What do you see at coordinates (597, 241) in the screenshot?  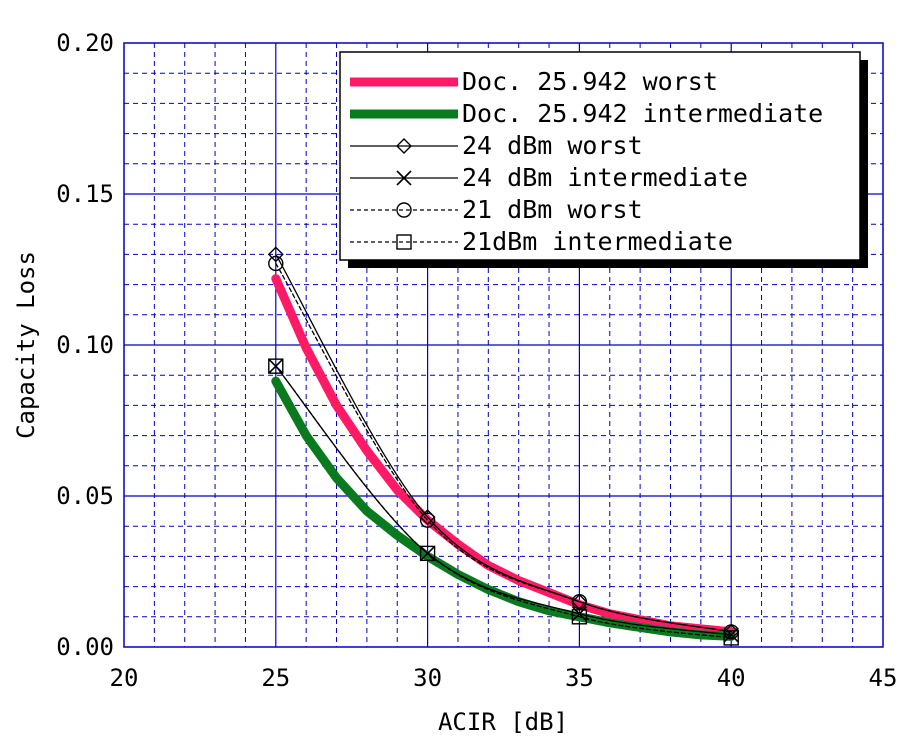 I see `legend-label: 21dBm intermediate` at bounding box center [597, 241].